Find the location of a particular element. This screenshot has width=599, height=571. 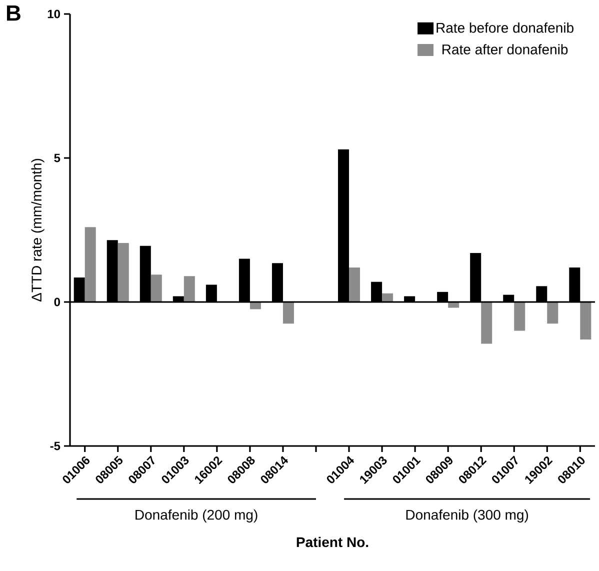

text: Donafenib (200 mg) is located at coordinates (197, 516).